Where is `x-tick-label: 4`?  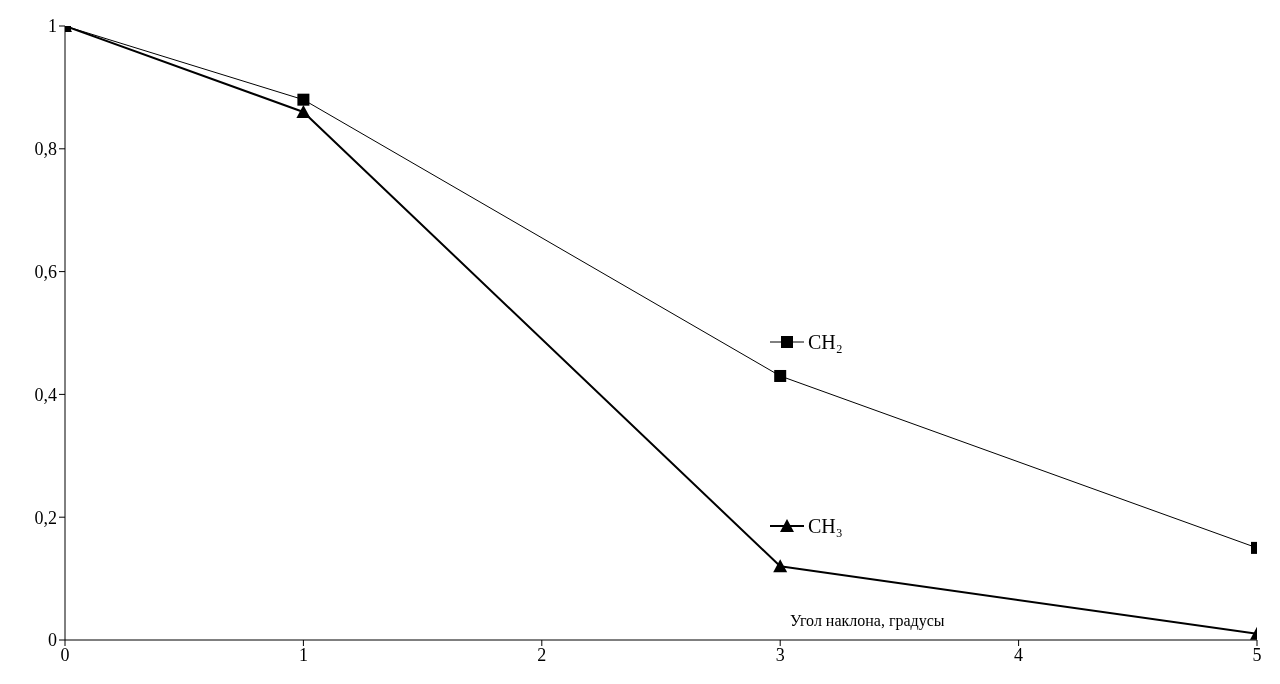
x-tick-label: 4 is located at coordinates (1019, 654).